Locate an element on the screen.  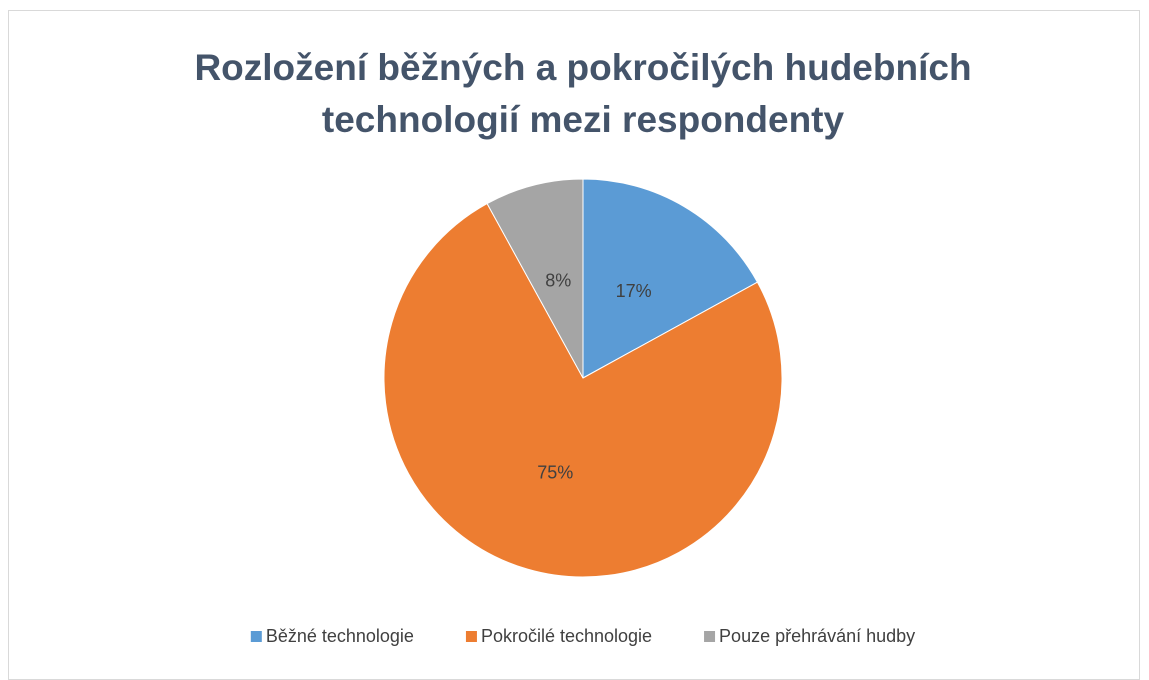
data-label: 8% is located at coordinates (558, 280).